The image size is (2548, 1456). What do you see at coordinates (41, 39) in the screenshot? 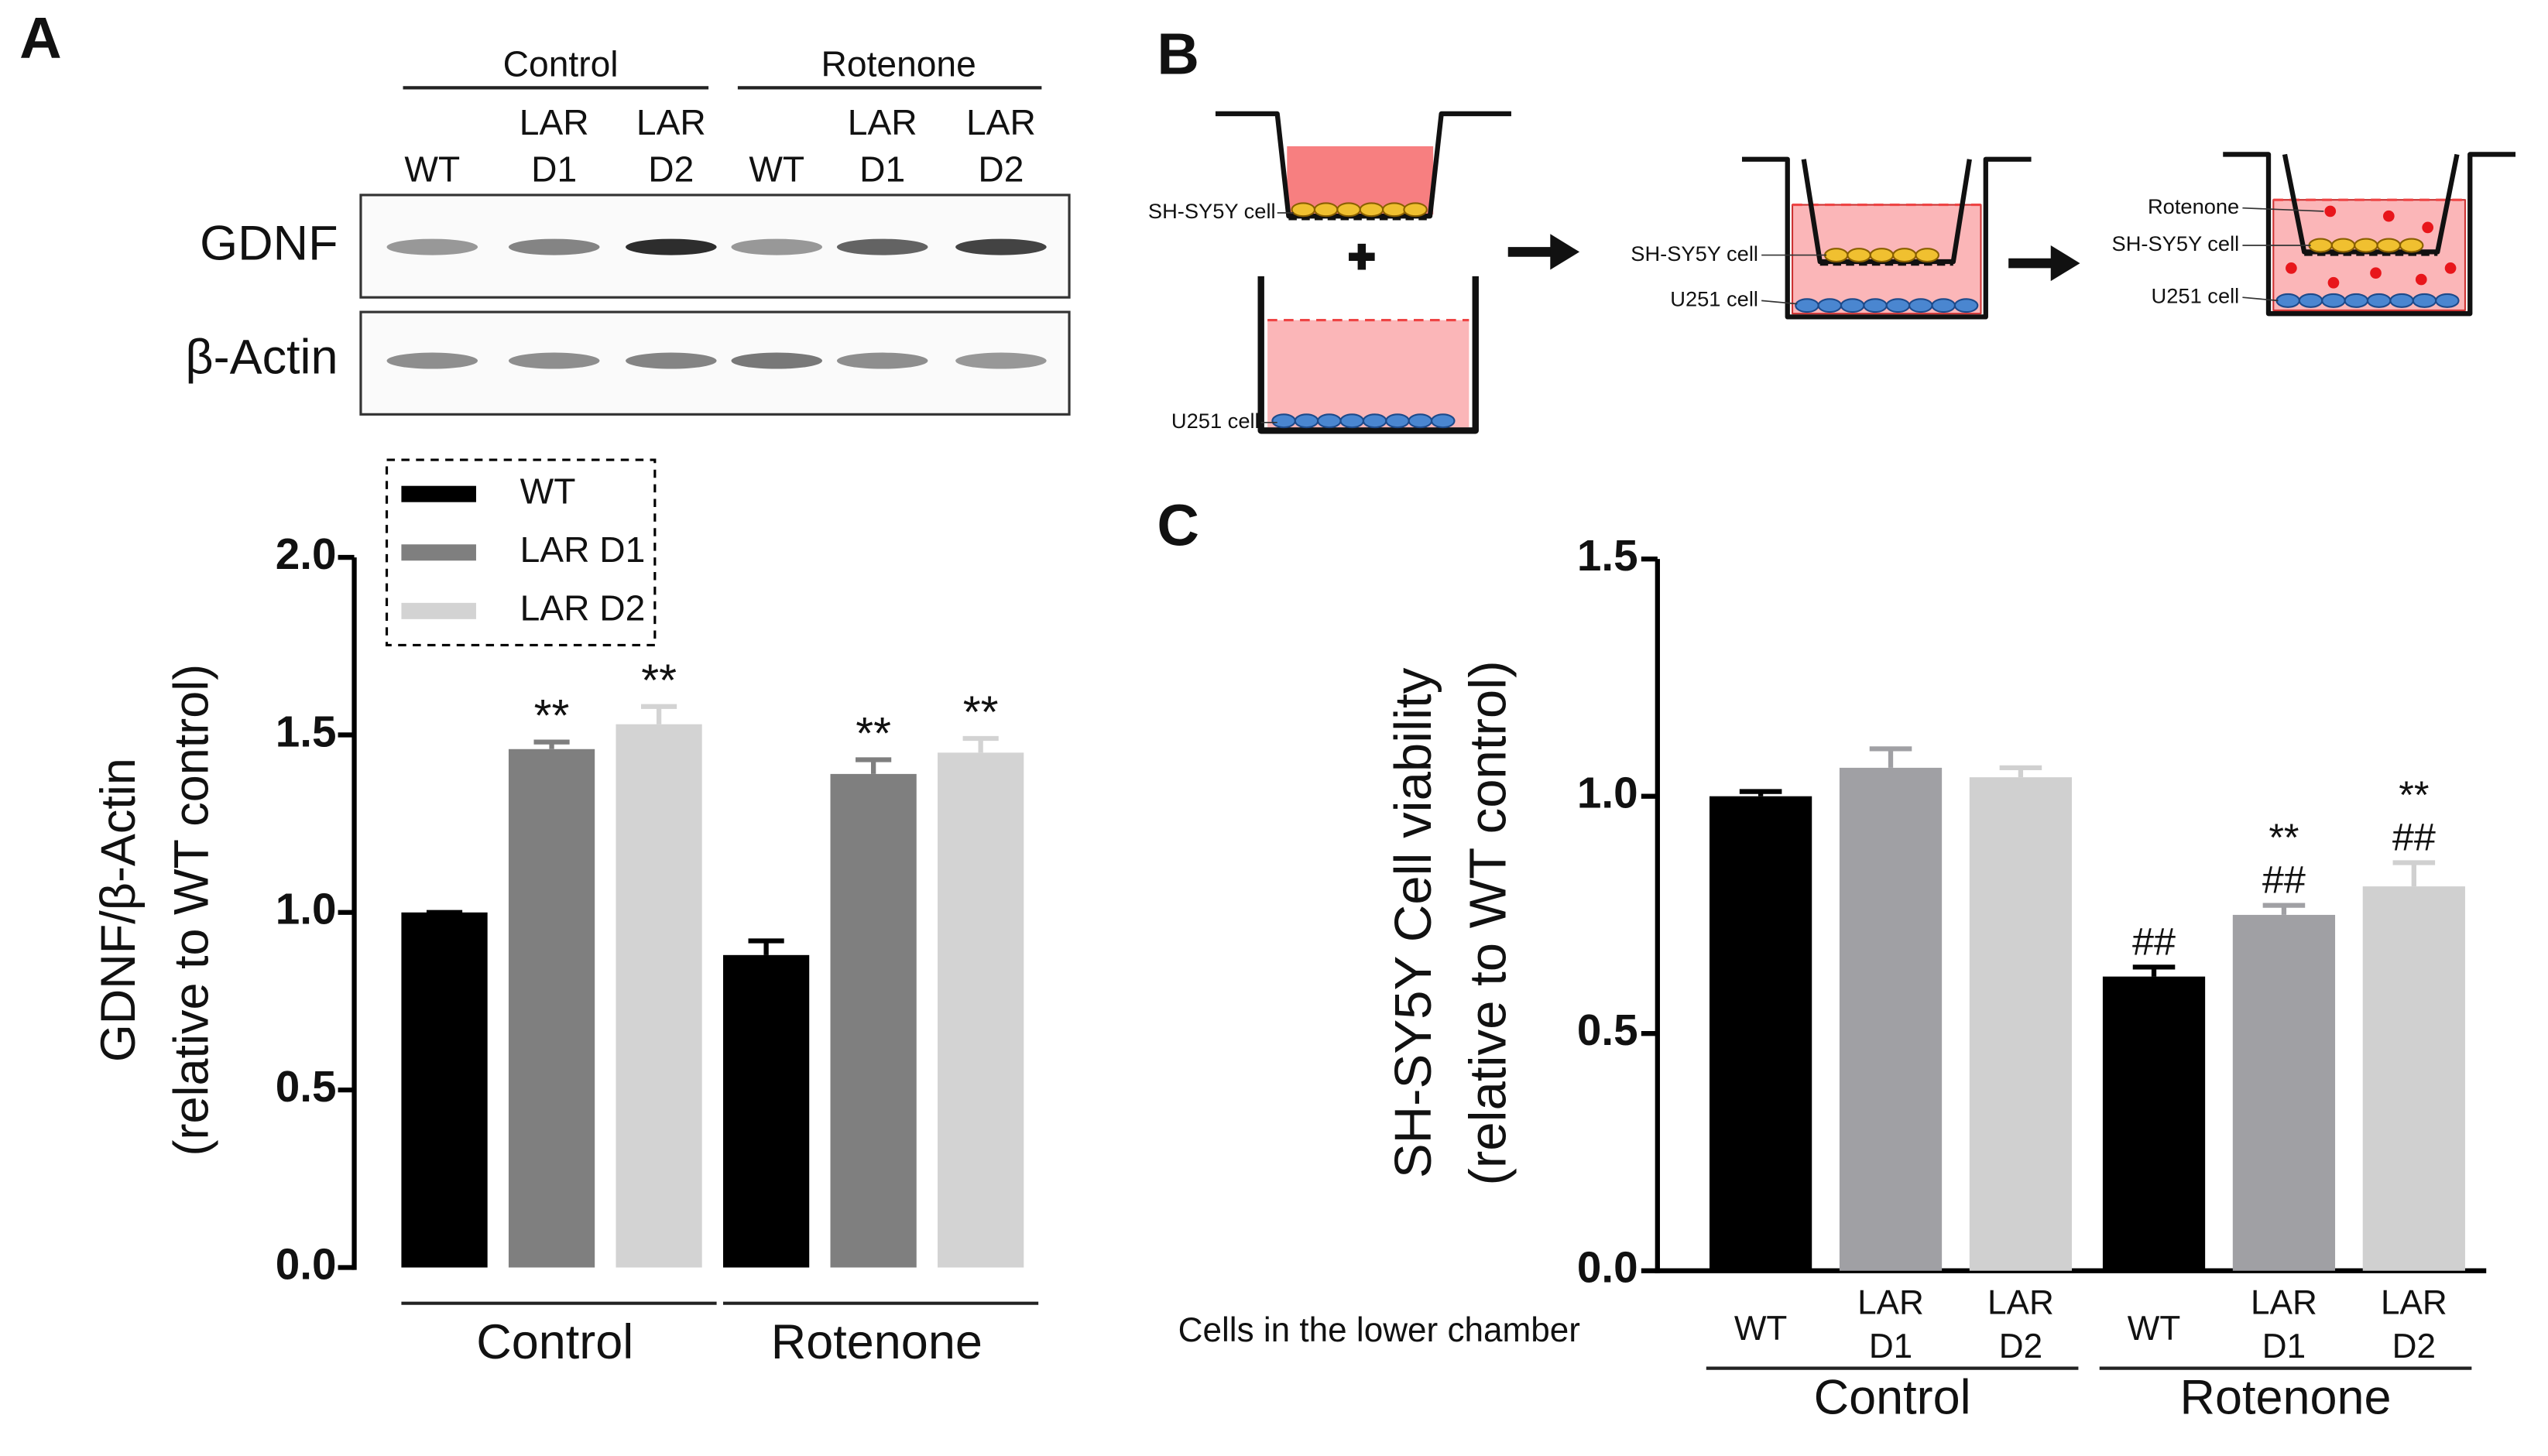
I see `panel-label: A` at bounding box center [41, 39].